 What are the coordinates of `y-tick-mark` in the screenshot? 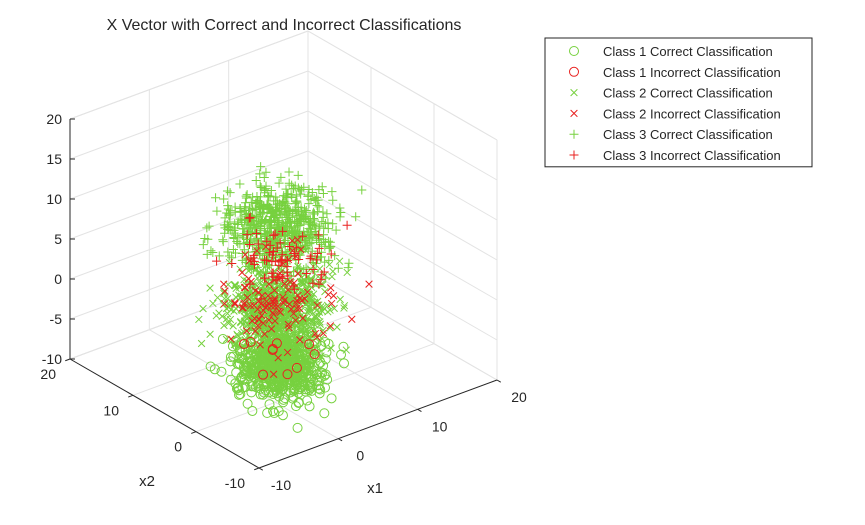 It's located at (68, 360).